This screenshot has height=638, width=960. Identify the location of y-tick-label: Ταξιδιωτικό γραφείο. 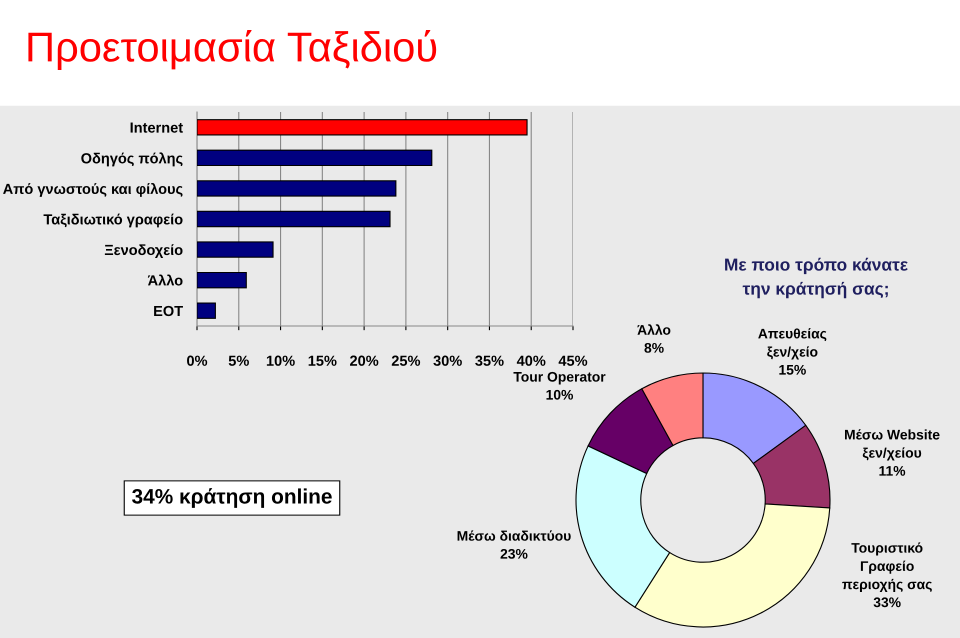
(113, 221).